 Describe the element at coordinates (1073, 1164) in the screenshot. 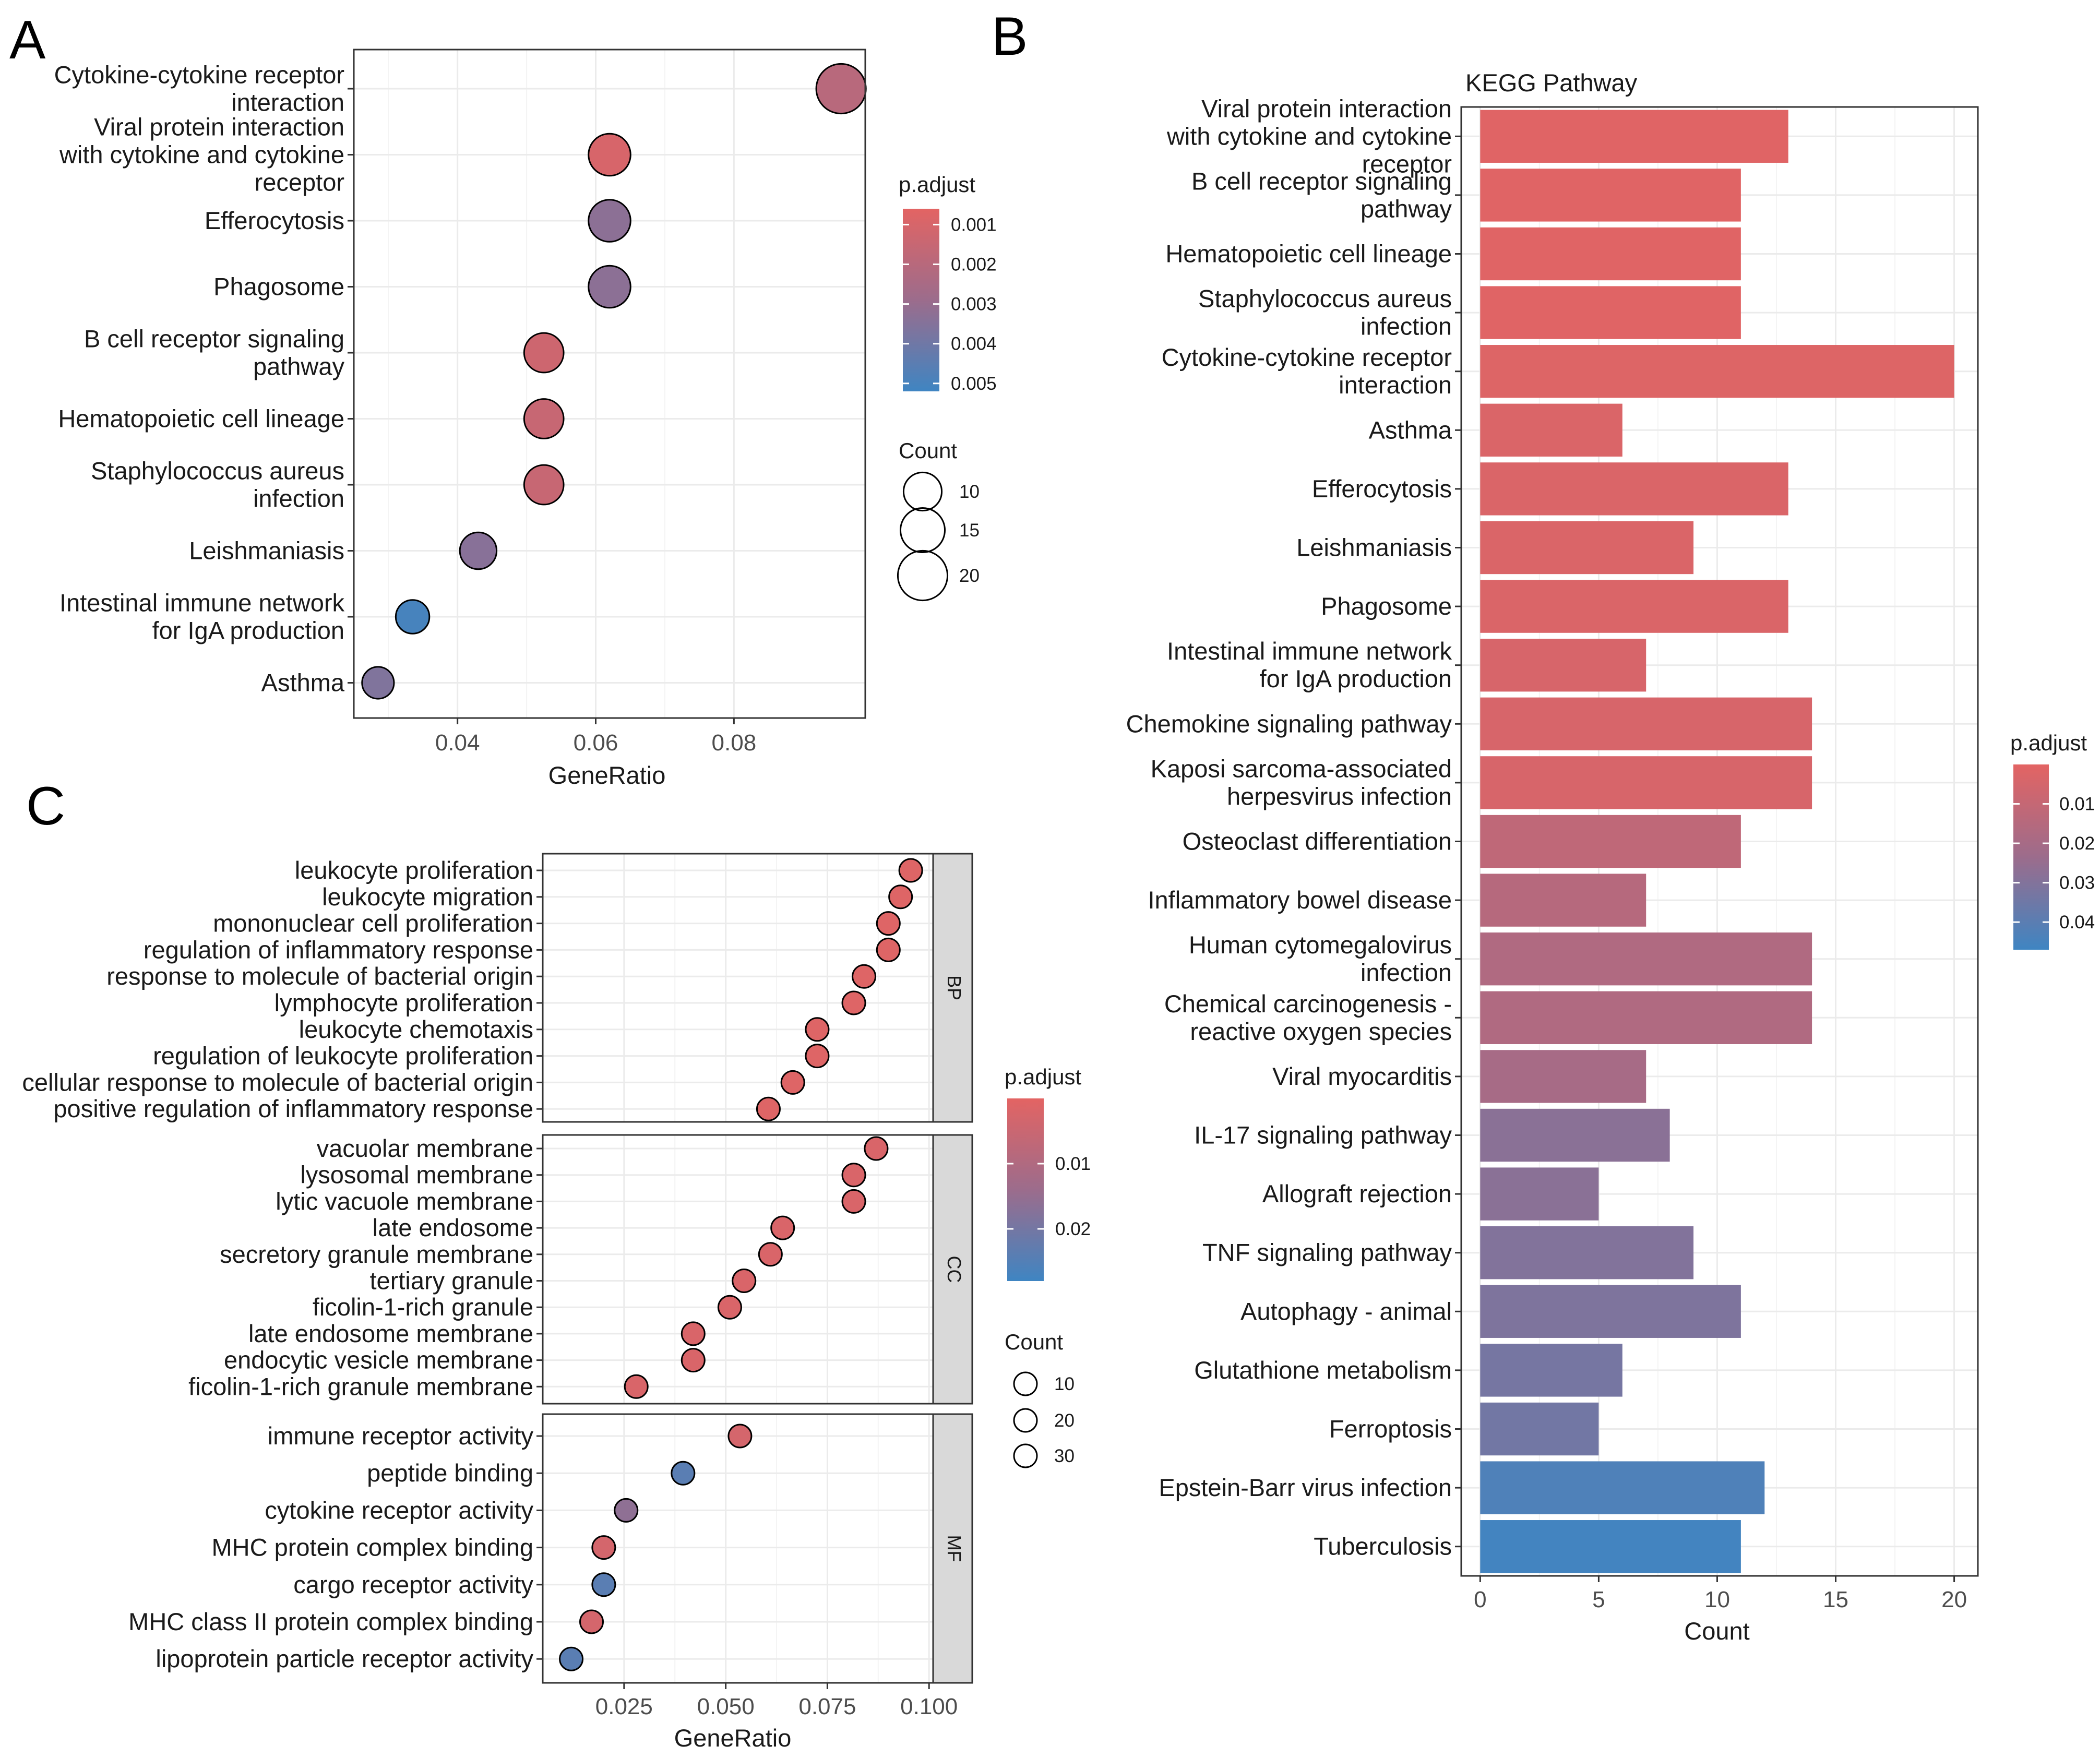

I see `panel-c-colorbar-label: 0.01` at that location.